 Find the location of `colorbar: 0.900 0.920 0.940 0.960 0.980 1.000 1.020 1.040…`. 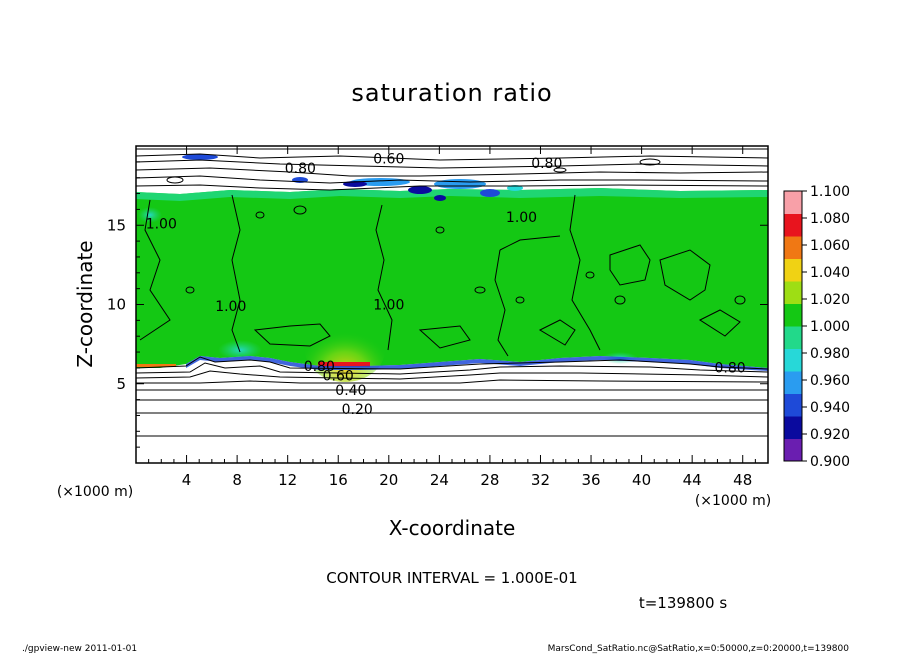

colorbar: 0.900 0.920 0.940 0.960 0.980 1.000 1.020 1.040… is located at coordinates (816, 327).